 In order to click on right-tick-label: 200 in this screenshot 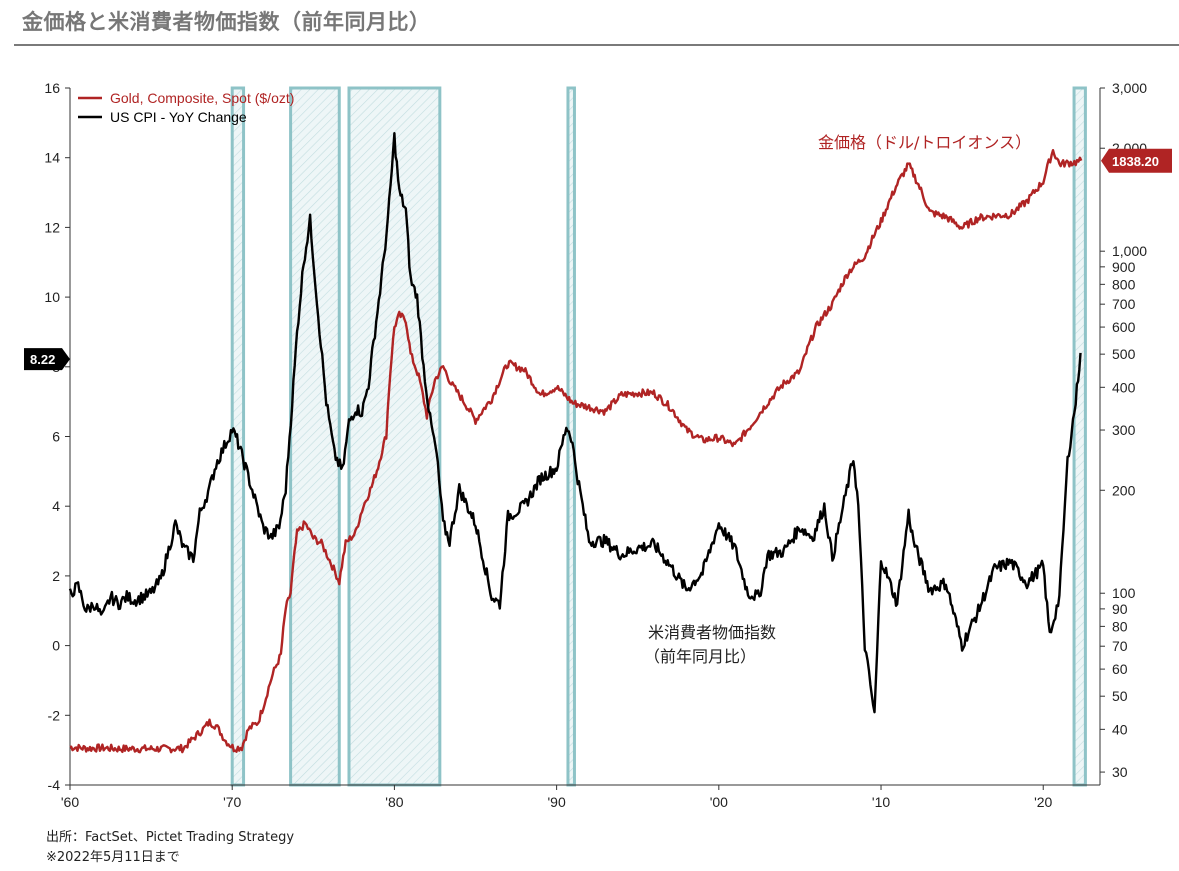, I will do `click(1124, 490)`.